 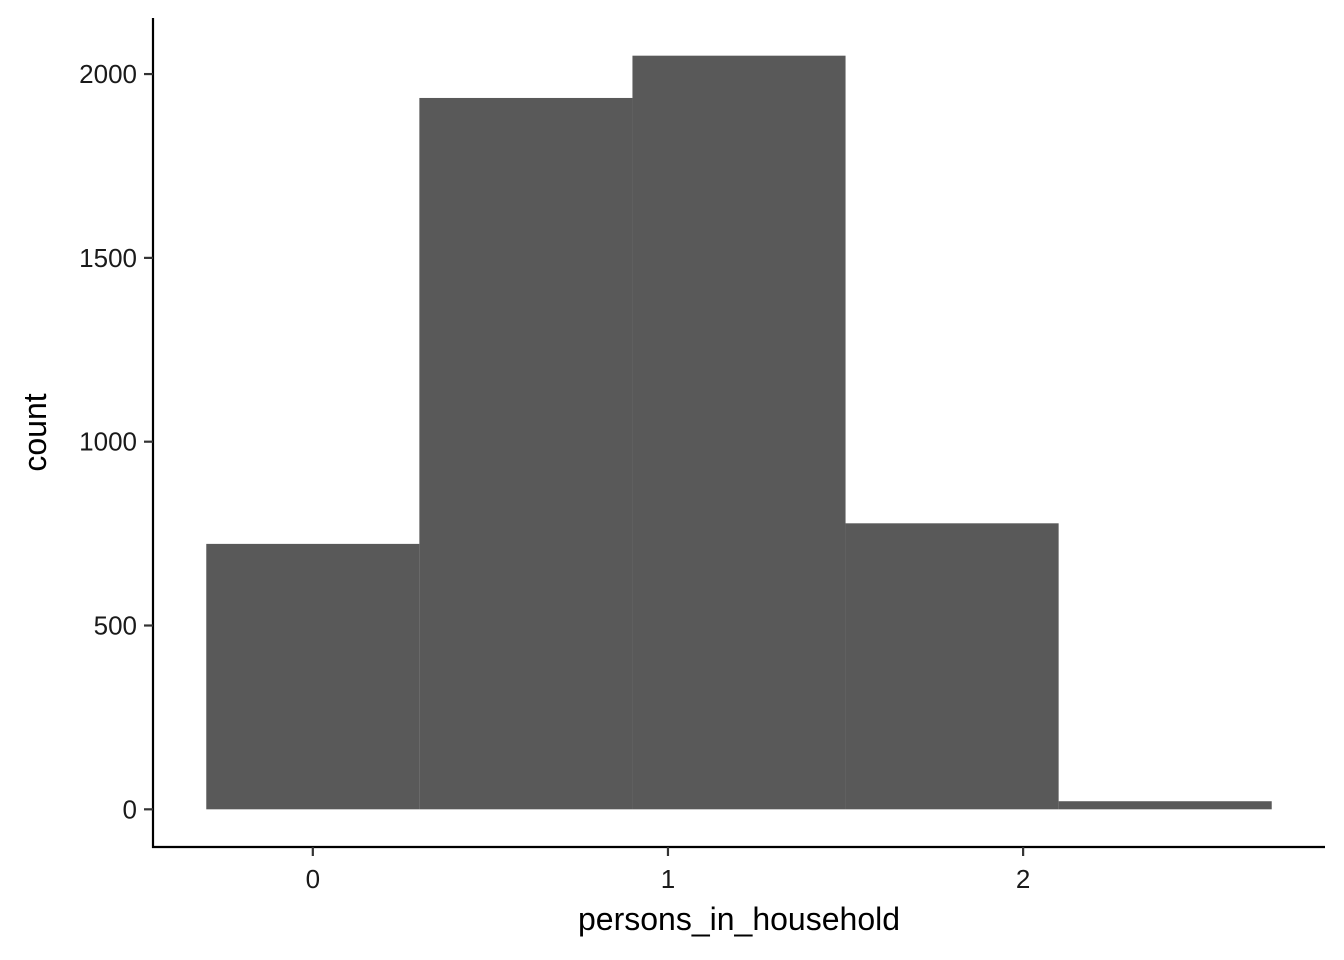 I want to click on y-tick-label: 2000, so click(x=108, y=74).